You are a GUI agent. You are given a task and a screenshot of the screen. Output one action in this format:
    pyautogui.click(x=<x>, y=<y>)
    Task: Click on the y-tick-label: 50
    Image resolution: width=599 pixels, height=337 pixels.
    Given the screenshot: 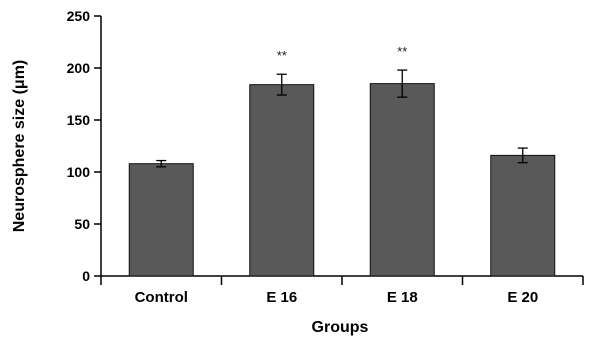 What is the action you would take?
    pyautogui.click(x=82, y=224)
    